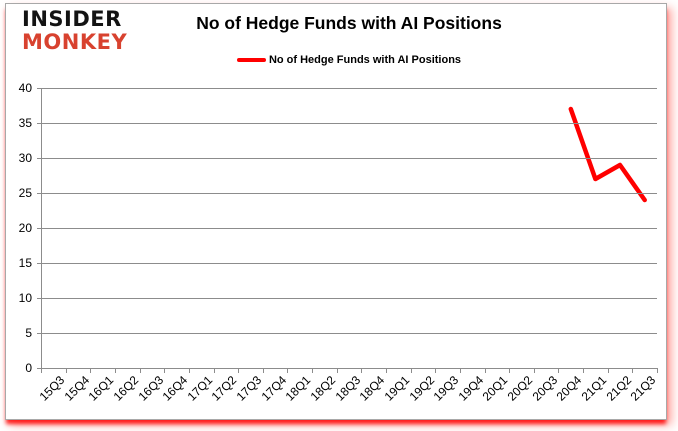  Describe the element at coordinates (28, 368) in the screenshot. I see `y-axis-tick-label: 0` at that location.